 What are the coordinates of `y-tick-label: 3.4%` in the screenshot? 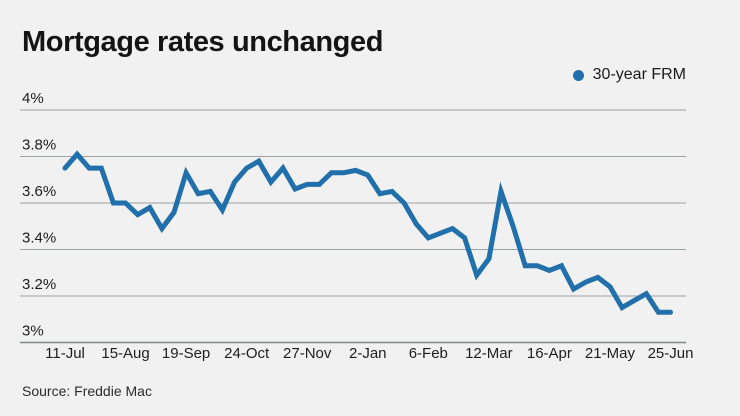 It's located at (39, 238).